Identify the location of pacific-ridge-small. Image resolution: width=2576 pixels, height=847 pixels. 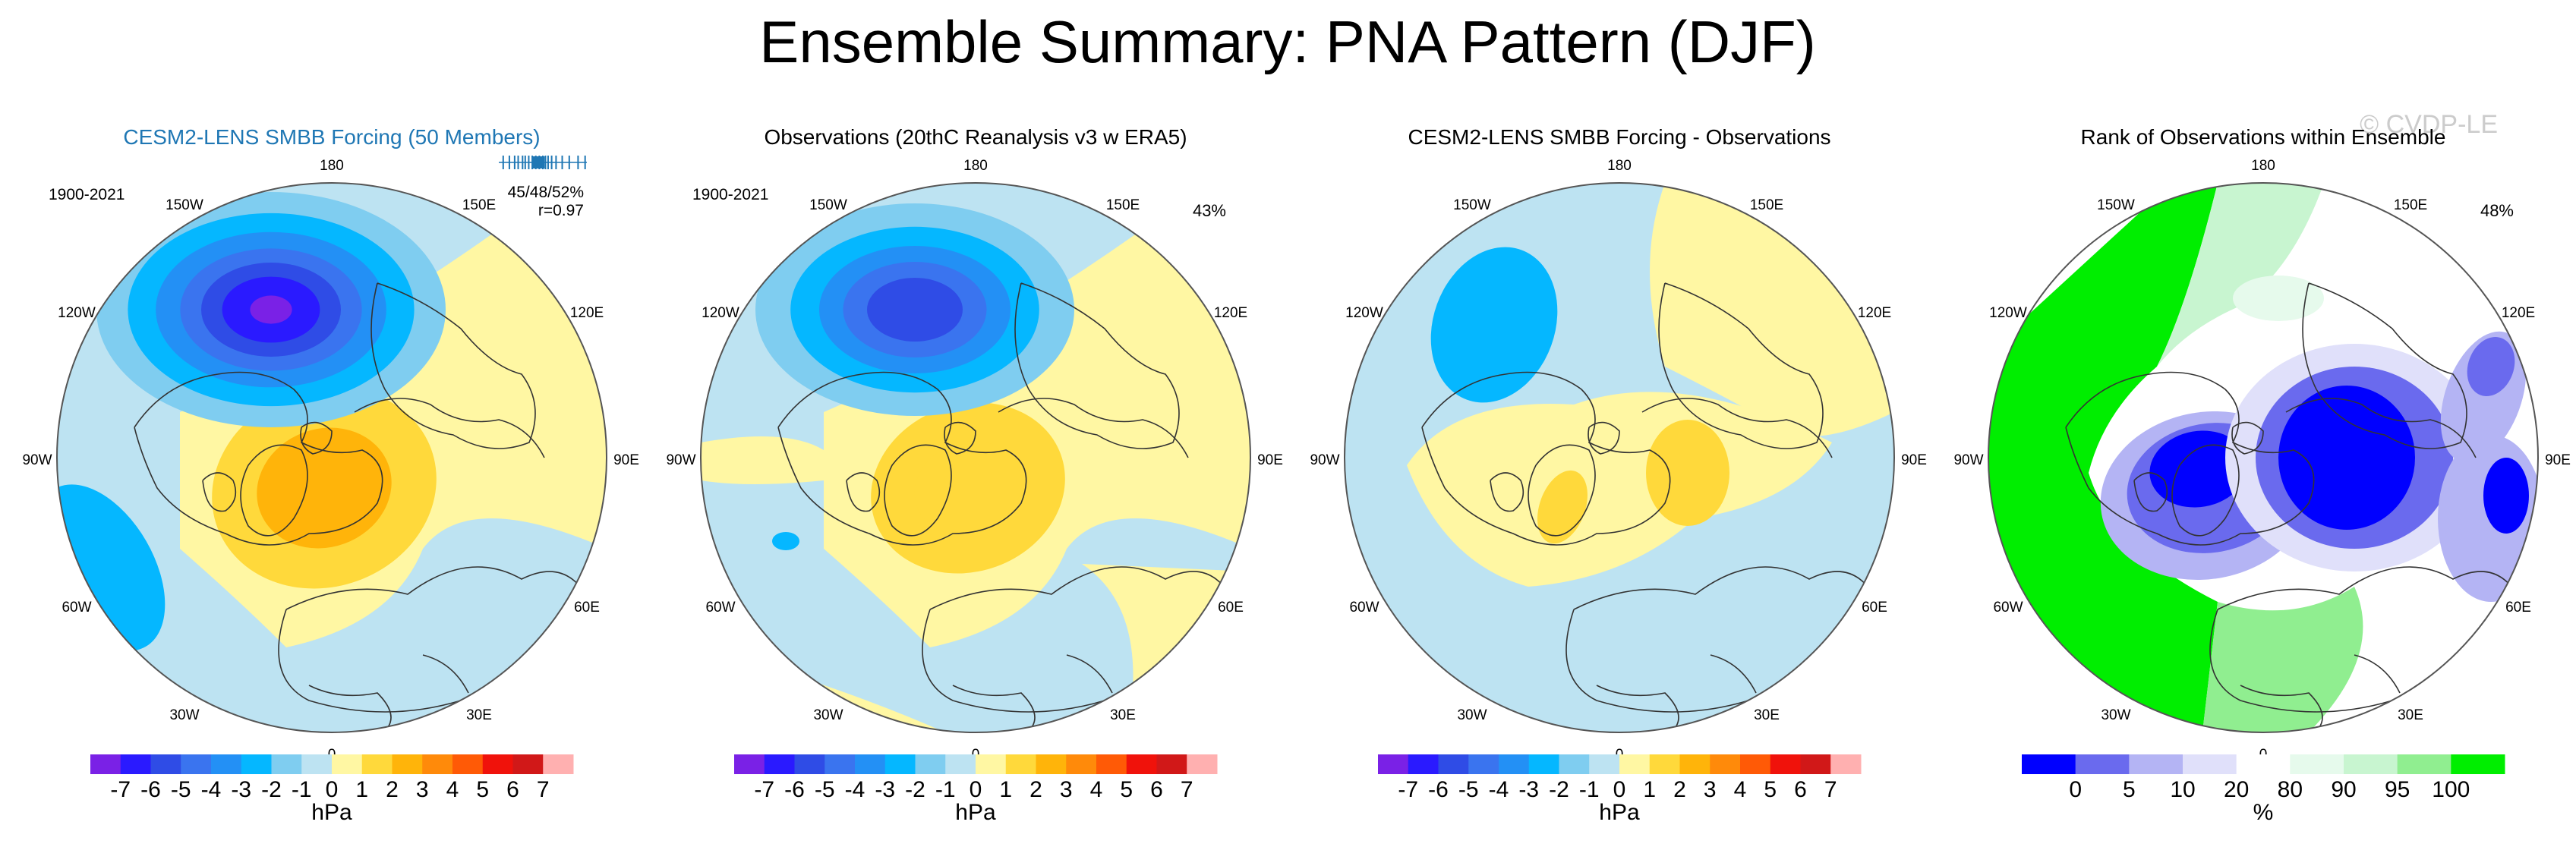
(559, 431).